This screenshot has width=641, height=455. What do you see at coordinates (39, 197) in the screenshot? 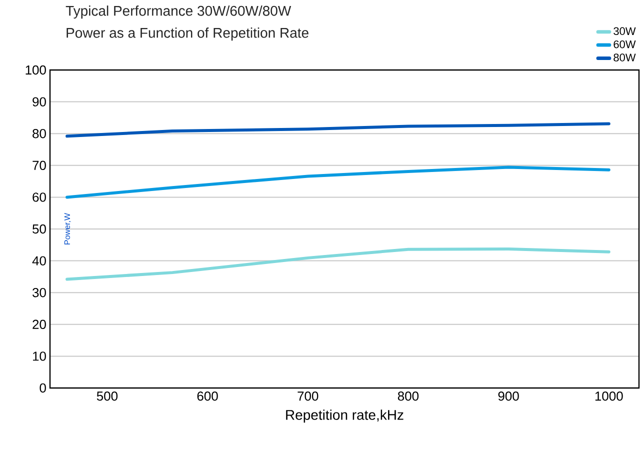
I see `y-tick-label: 60` at bounding box center [39, 197].